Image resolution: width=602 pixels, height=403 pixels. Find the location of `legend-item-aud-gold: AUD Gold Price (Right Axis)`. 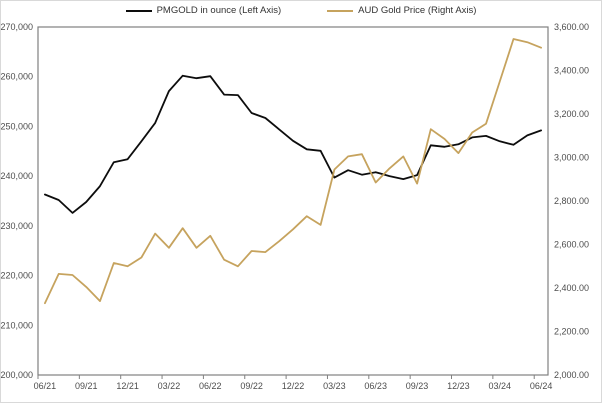

legend-item-aud-gold: AUD Gold Price (Right Axis) is located at coordinates (401, 10).